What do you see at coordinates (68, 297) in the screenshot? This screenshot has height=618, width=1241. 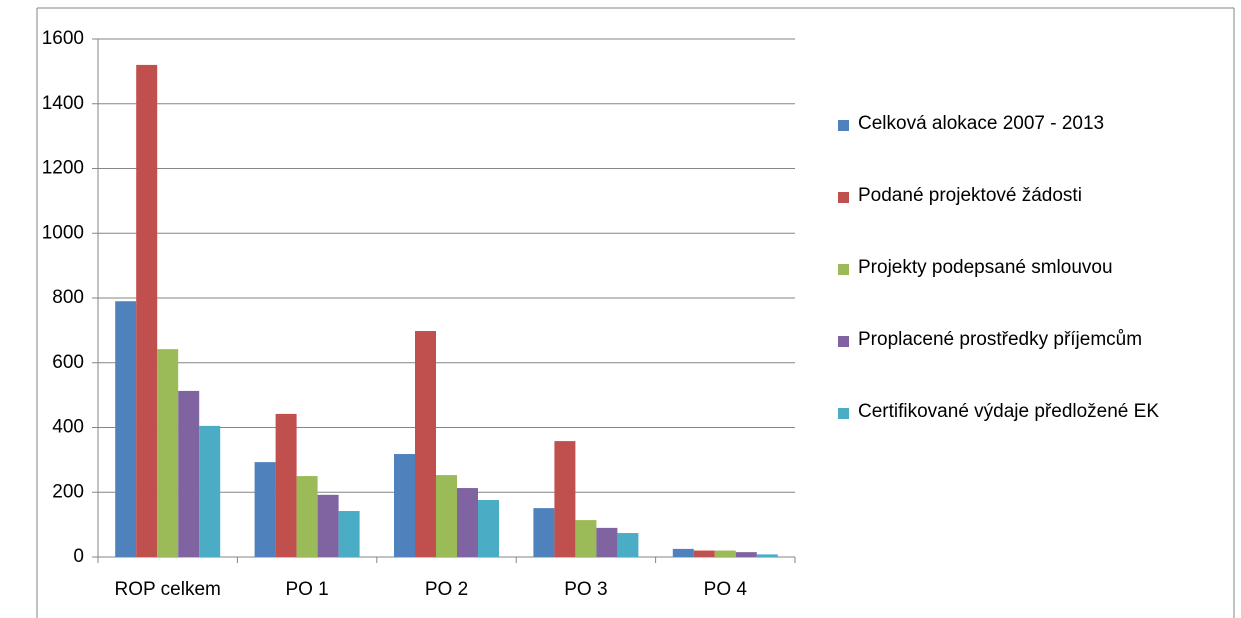 I see `y-tick-label: 800` at bounding box center [68, 297].